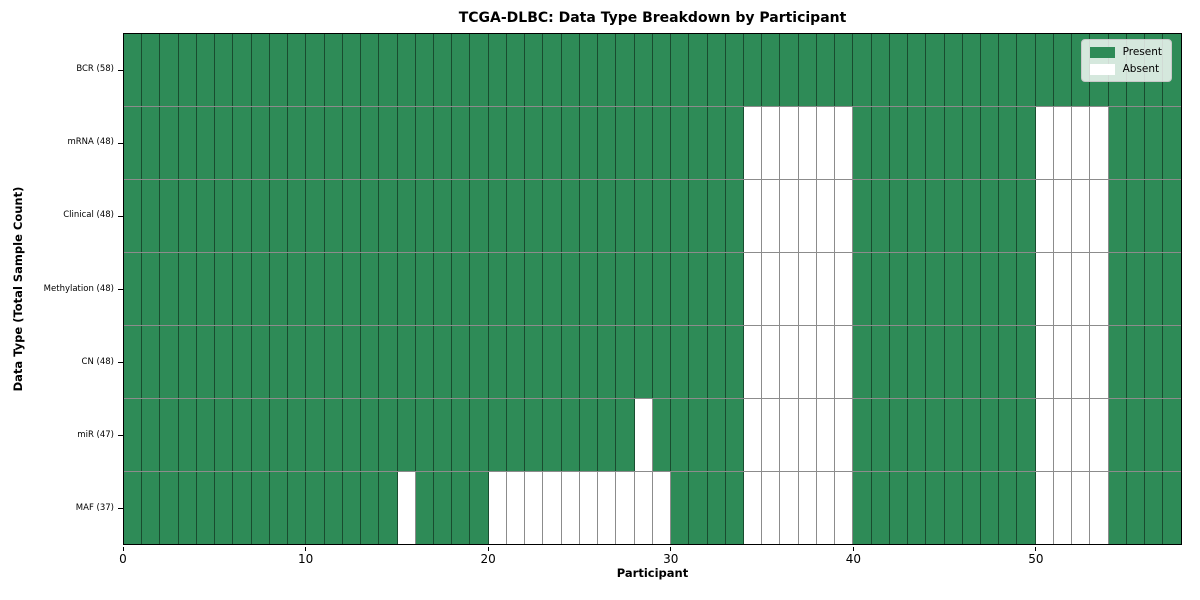 This screenshot has width=1200, height=600. Describe the element at coordinates (90, 142) in the screenshot. I see `y-tick-label-mRNA: mRNA (48)` at that location.